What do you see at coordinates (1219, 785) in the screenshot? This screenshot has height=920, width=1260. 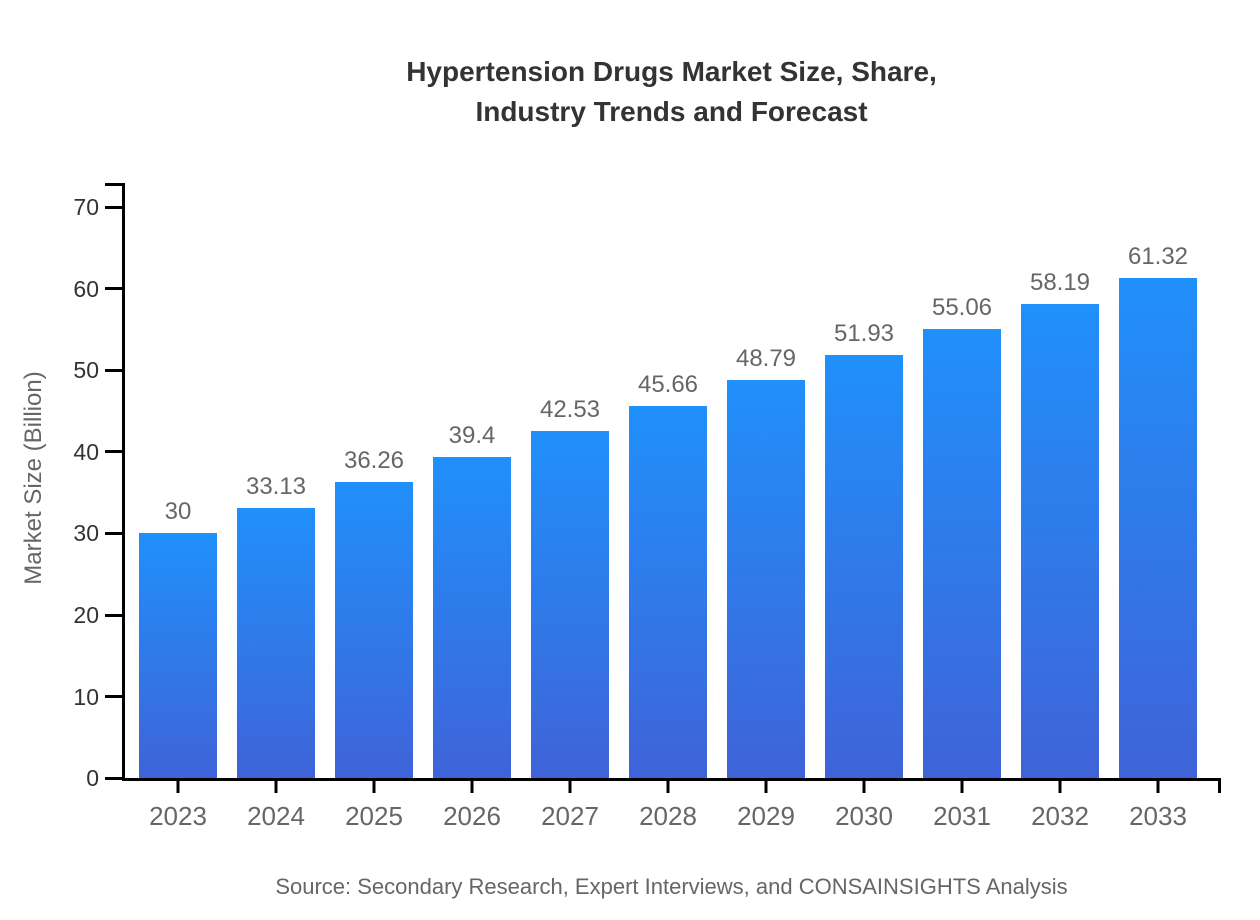 I see `x-axis-endcap-tick` at bounding box center [1219, 785].